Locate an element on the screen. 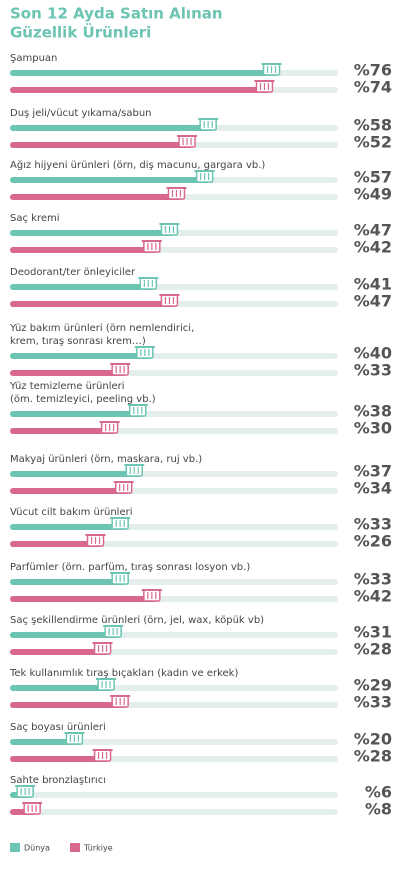  category-label: Duş jeli/vücut yıkama/sabun is located at coordinates (81, 113).